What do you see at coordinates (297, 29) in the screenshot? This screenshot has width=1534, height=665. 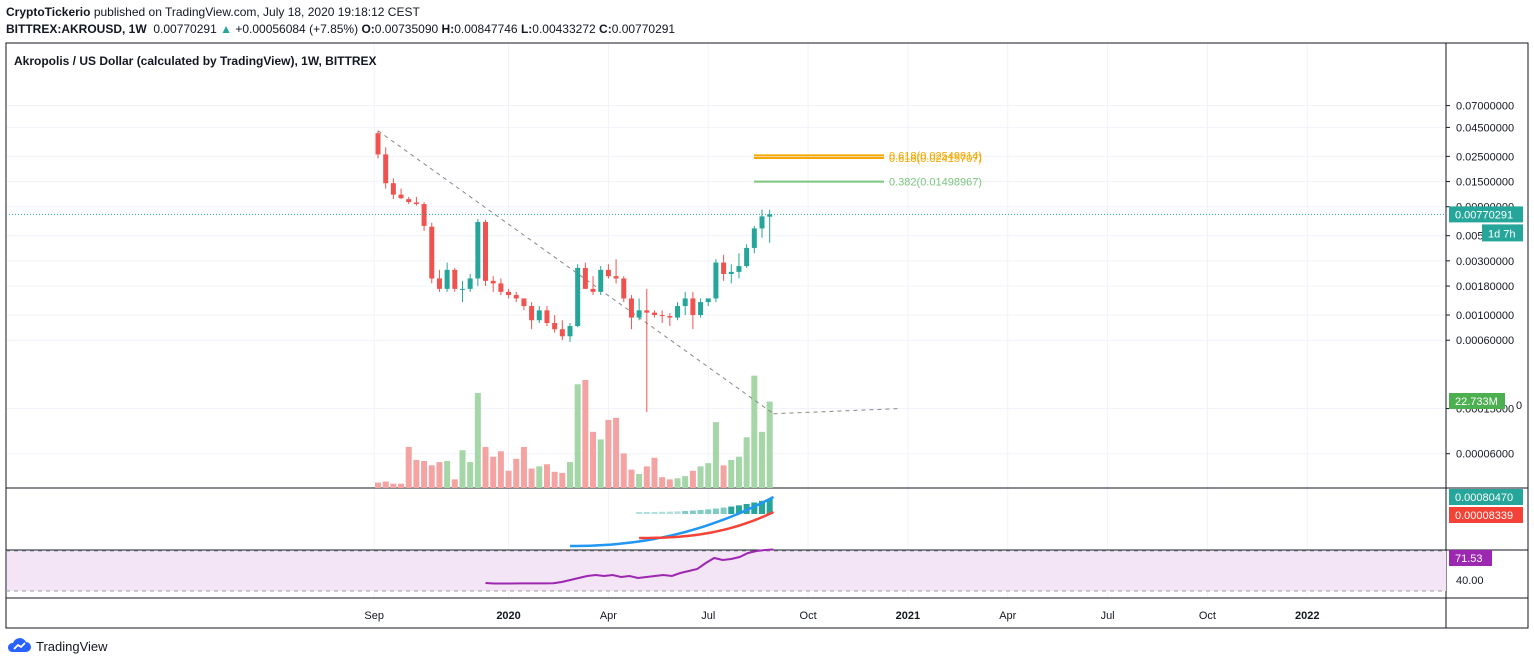 I see `change-value: +0.00056084 (+7.85%)` at bounding box center [297, 29].